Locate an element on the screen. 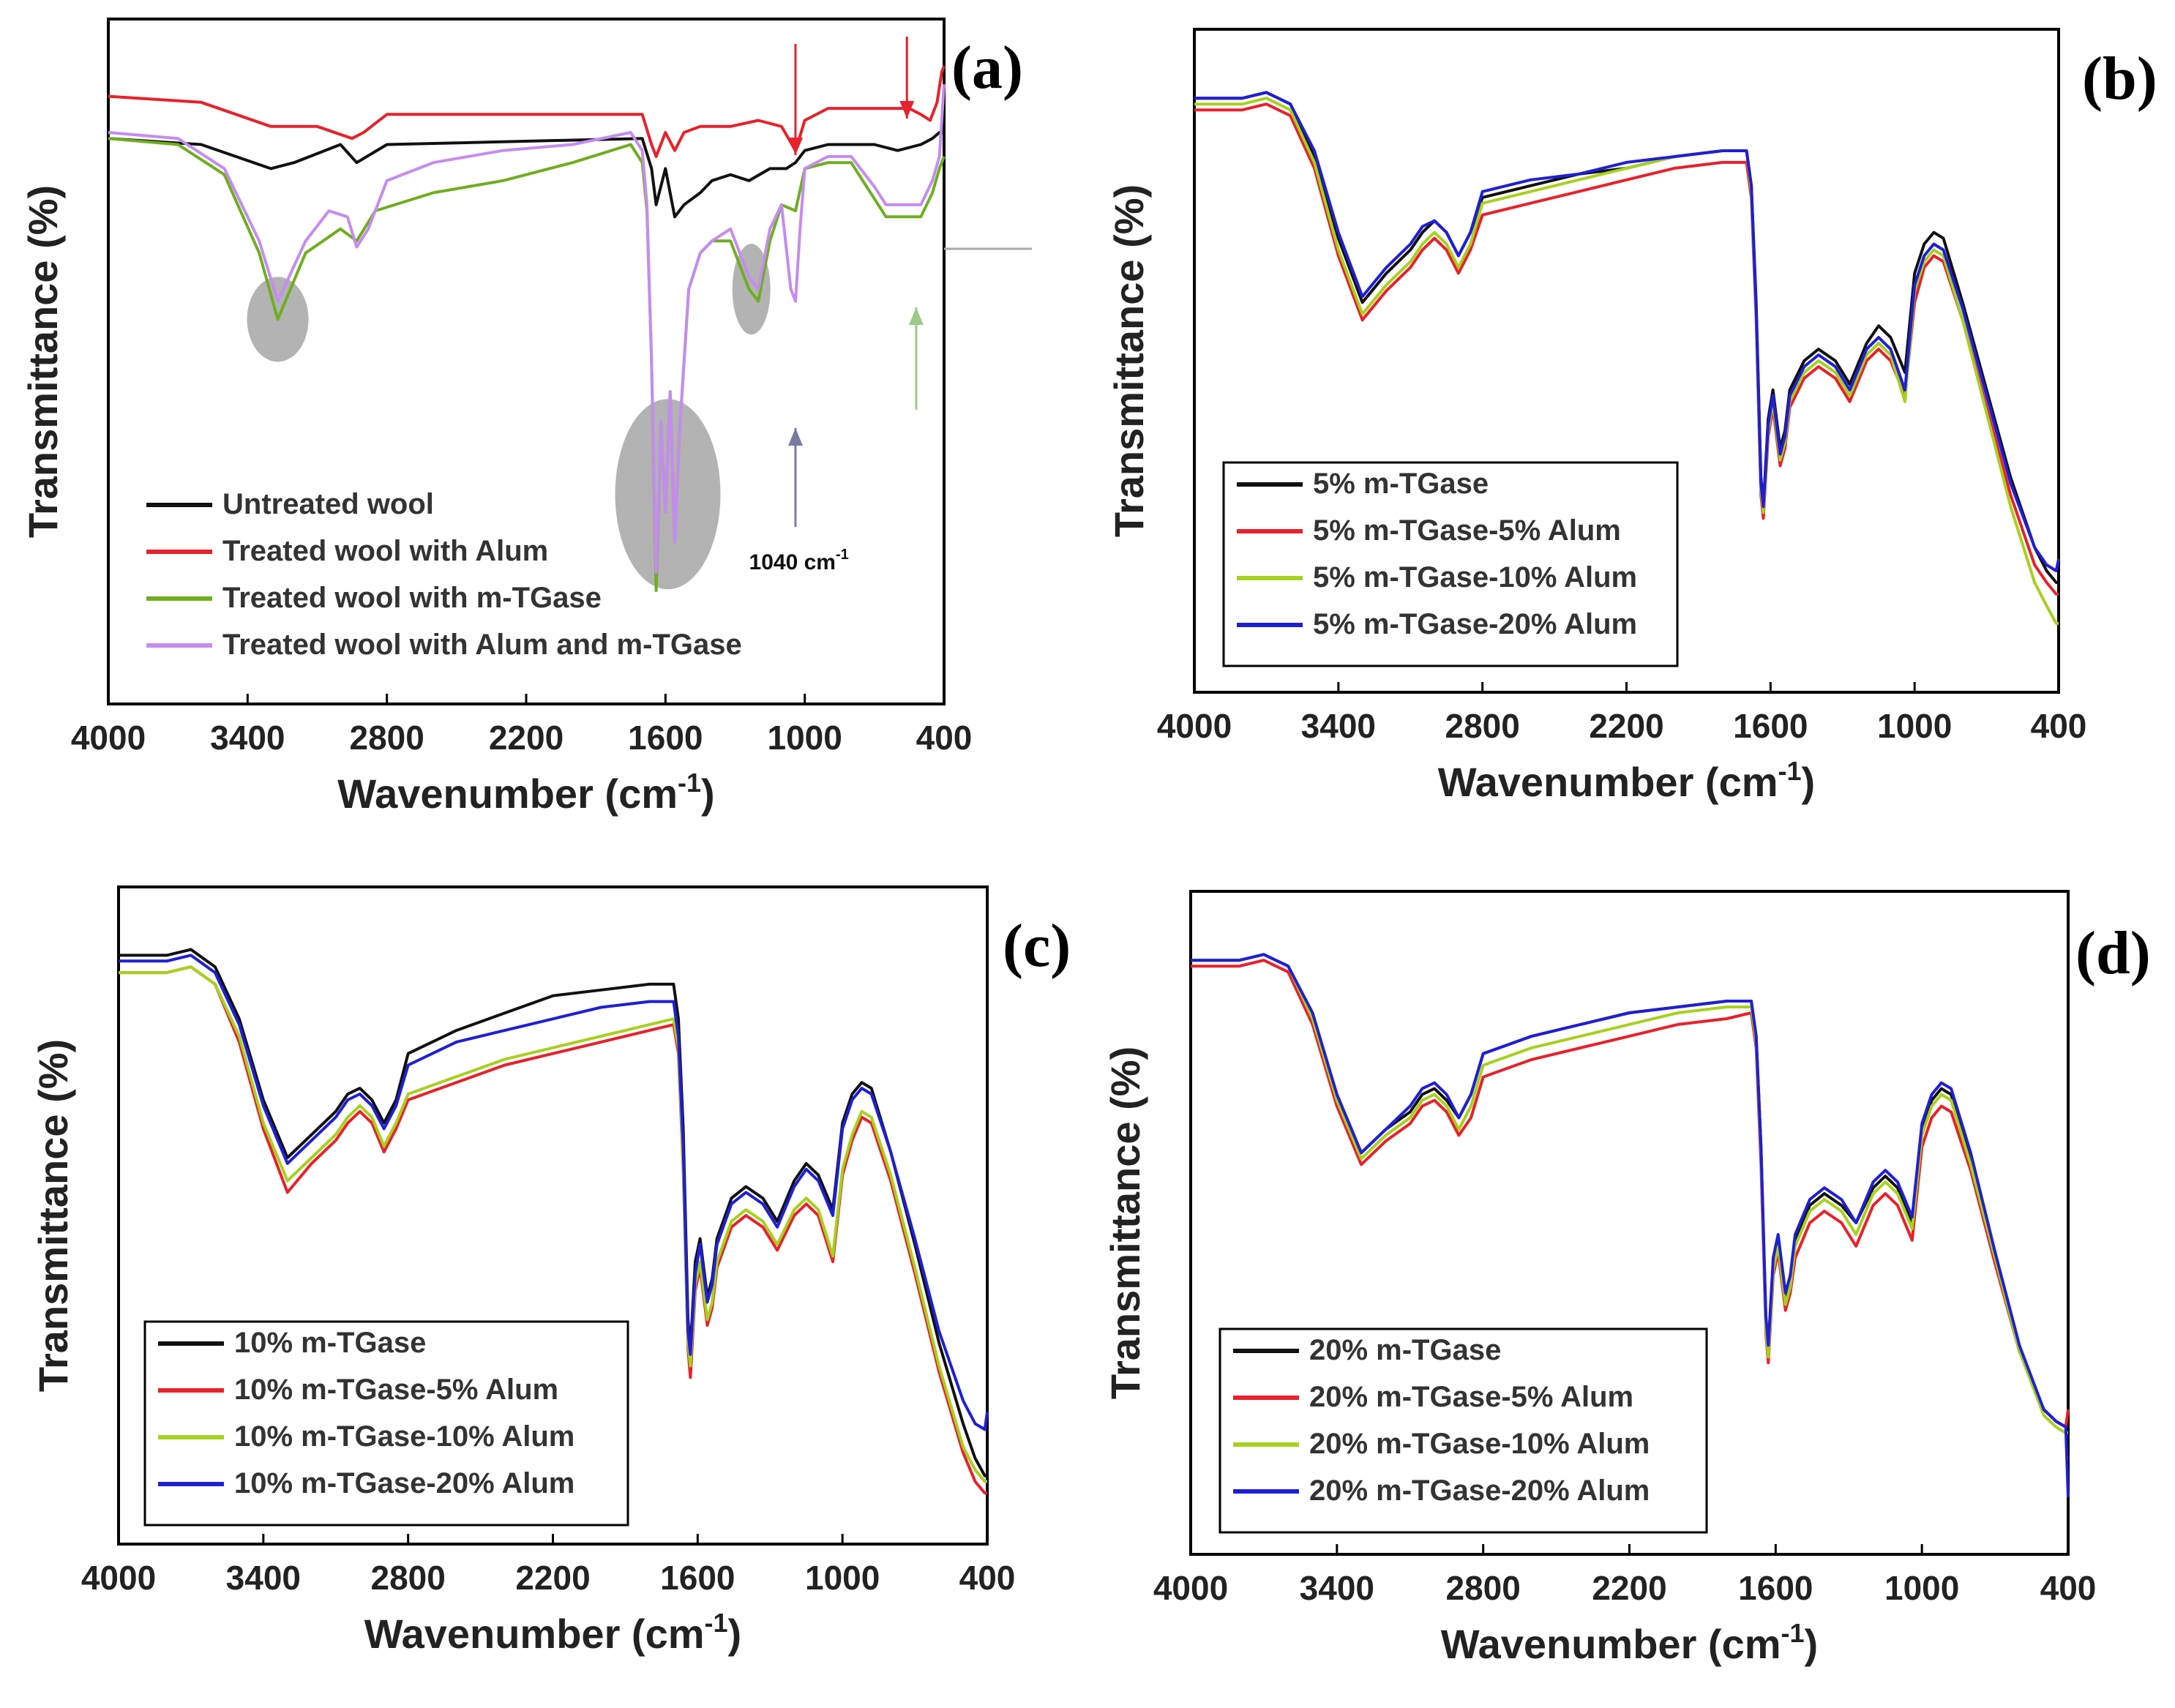  legend-label: Untreated wool is located at coordinates (328, 504).